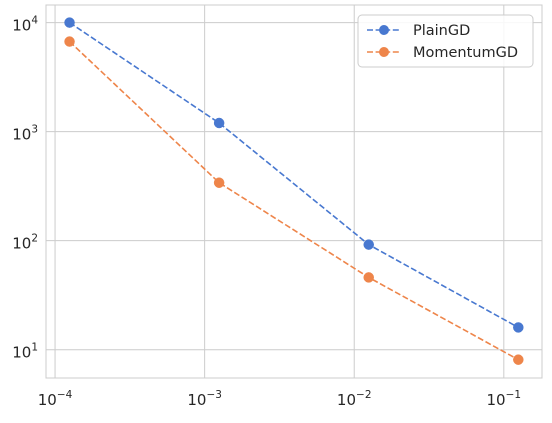  Describe the element at coordinates (465, 53) in the screenshot. I see `legend-label-momentumgd: MomentumGD` at that location.